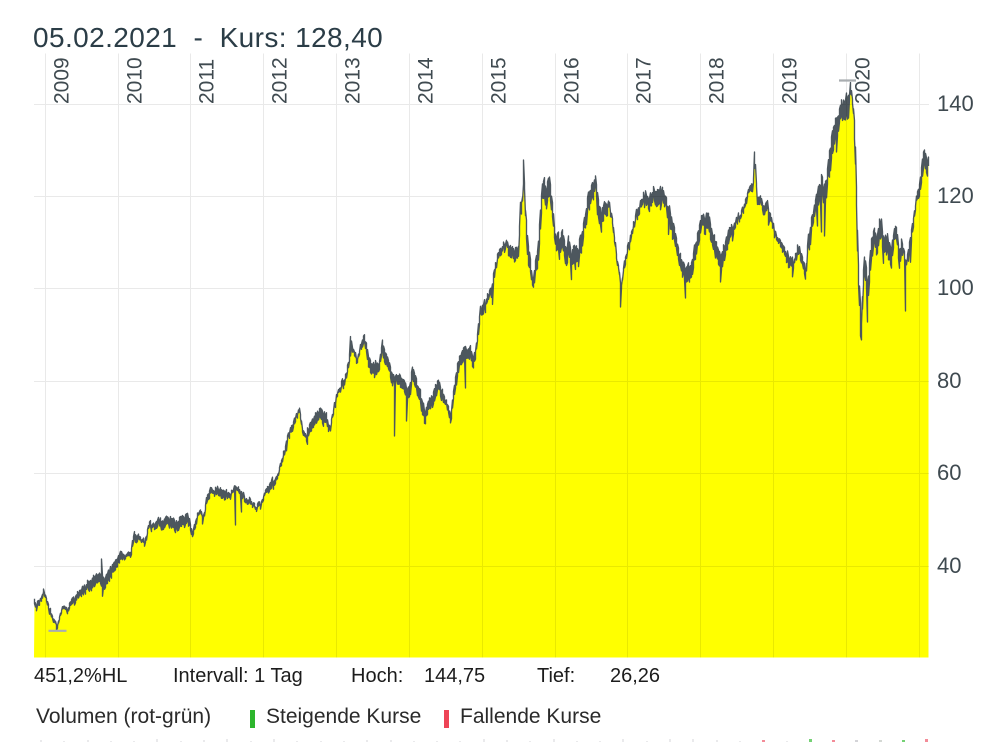 Image resolution: width=999 pixels, height=742 pixels. What do you see at coordinates (949, 472) in the screenshot?
I see `svg-text: 60` at bounding box center [949, 472].